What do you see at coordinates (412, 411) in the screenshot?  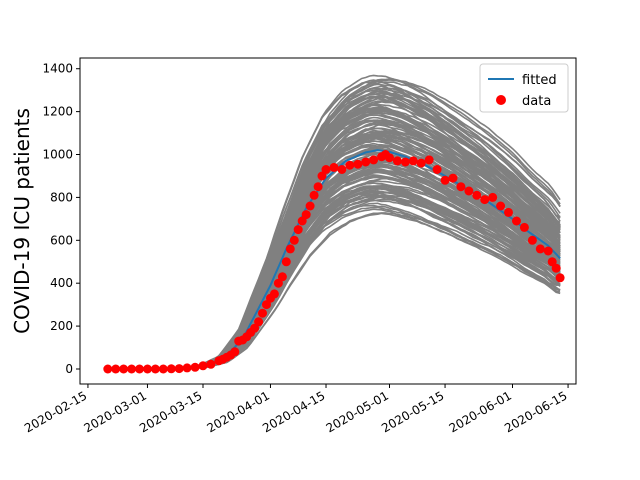 I see `x-tick-label: 2020-05-15` at bounding box center [412, 411].